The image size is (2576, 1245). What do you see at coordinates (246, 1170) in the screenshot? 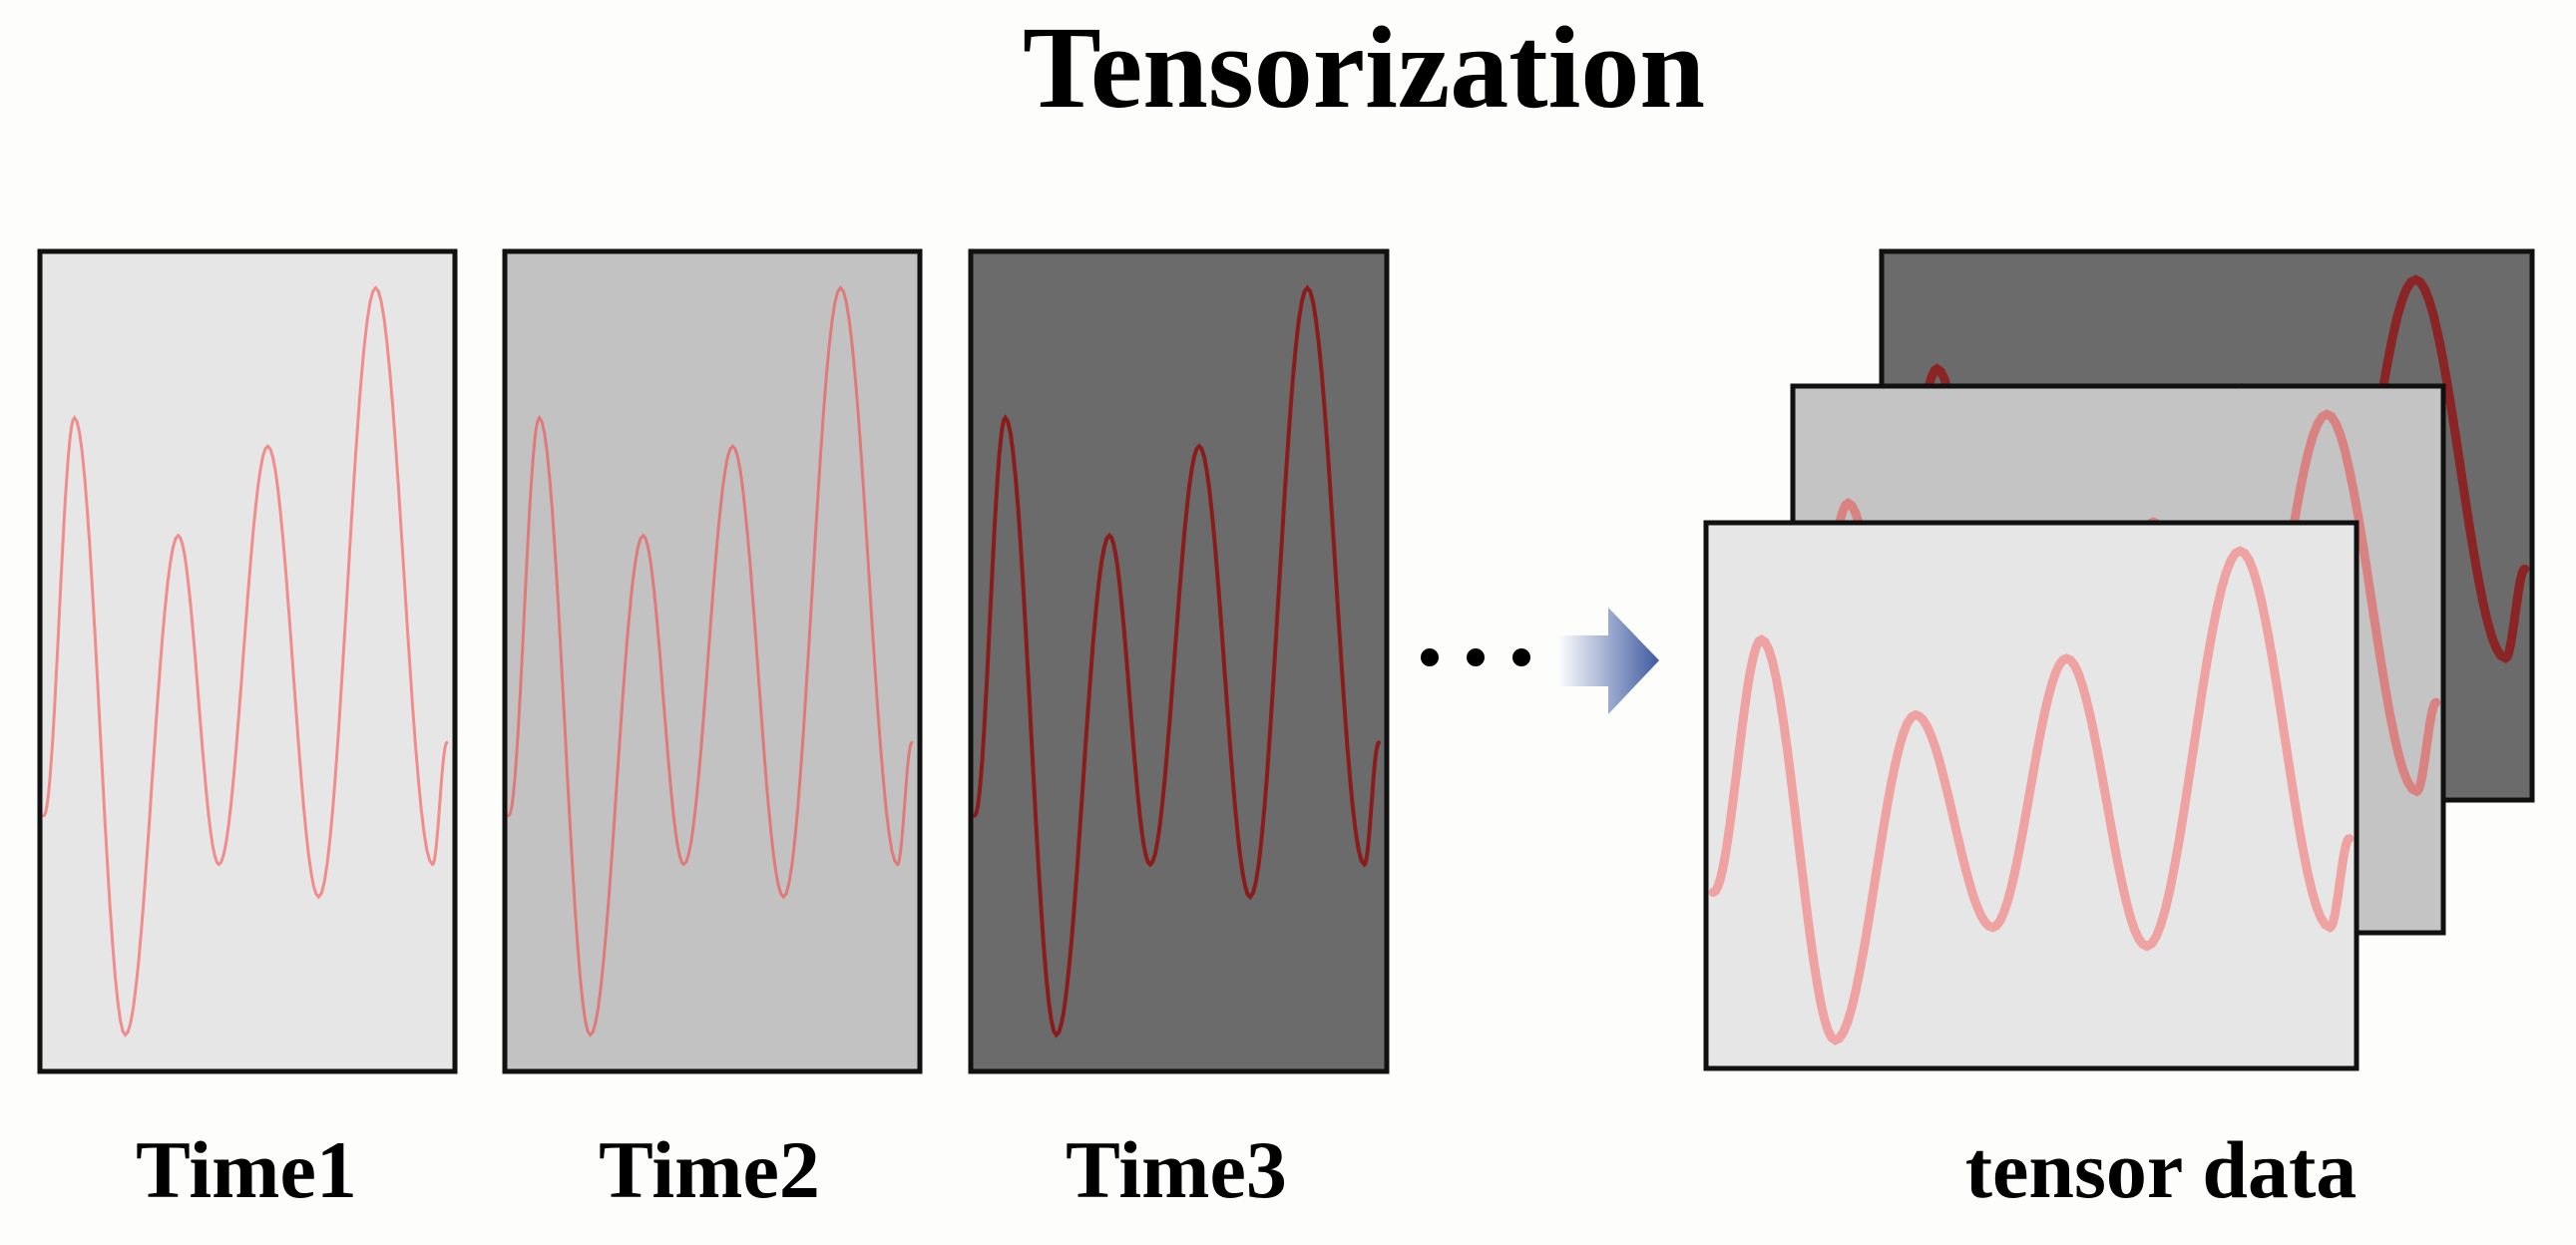
I see `frame-label: Time1` at bounding box center [246, 1170].